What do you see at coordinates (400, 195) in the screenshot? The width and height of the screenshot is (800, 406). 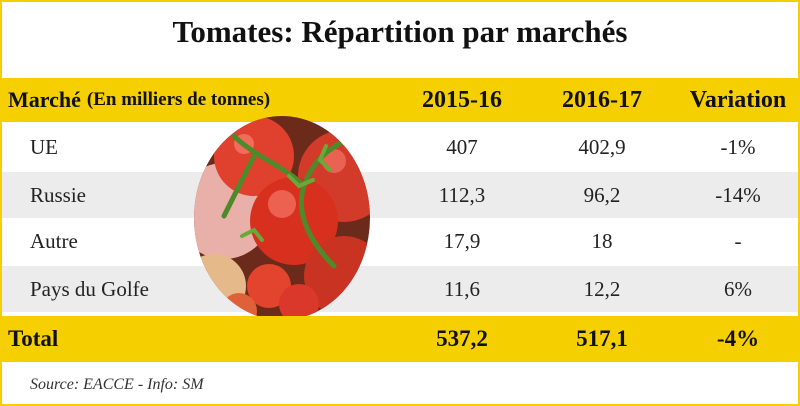 I see `table-row: Russie 112,3 96,2 -14%` at bounding box center [400, 195].